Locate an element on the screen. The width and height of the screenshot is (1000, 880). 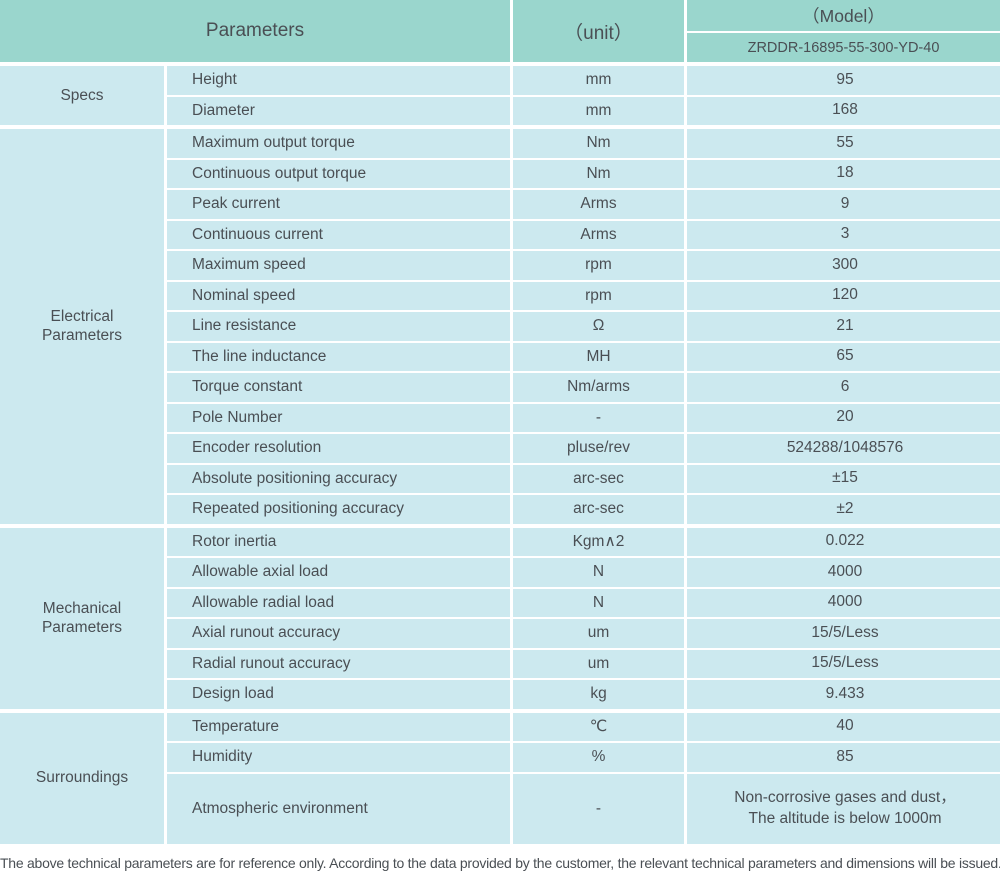
table-row: Height mm 95 is located at coordinates (583, 80).